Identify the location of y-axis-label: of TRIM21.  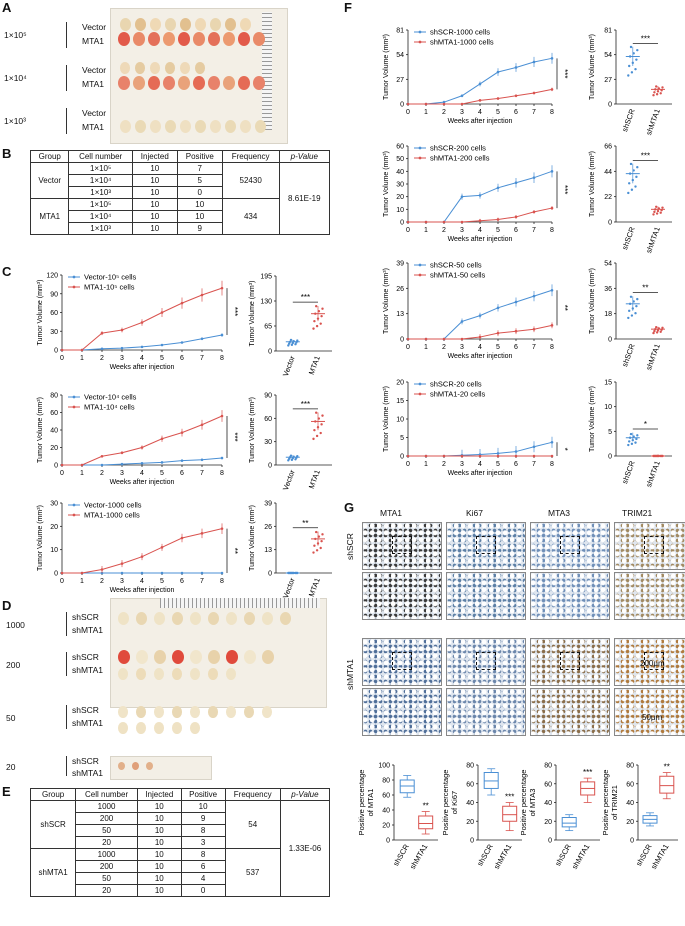
(614, 802).